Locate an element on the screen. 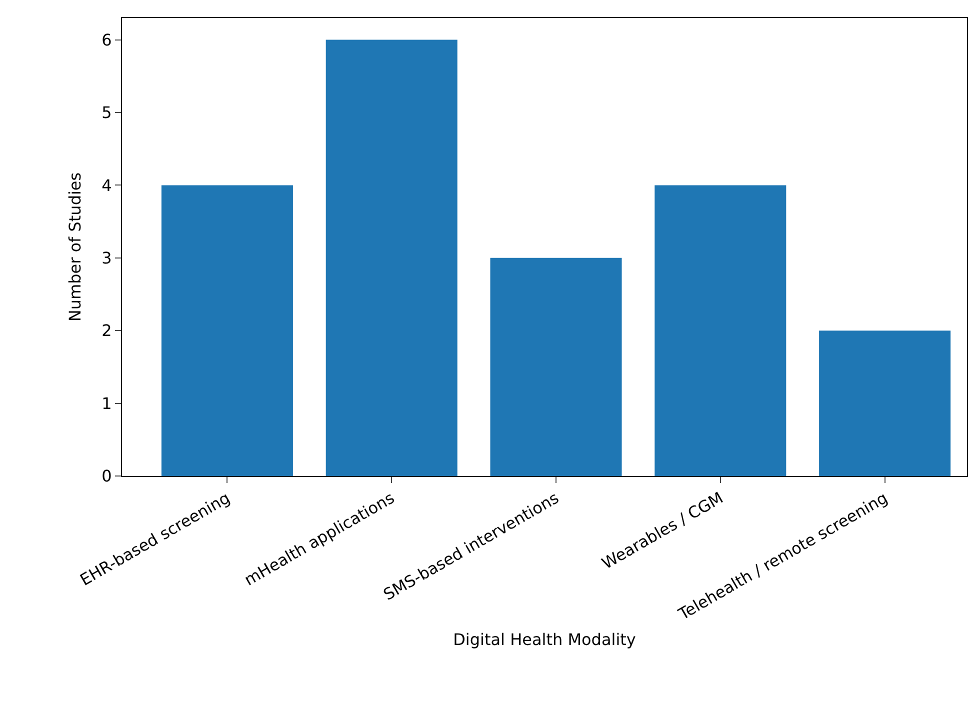 This screenshot has height=707, width=977. y-axis-title: Number of Studies is located at coordinates (75, 247).